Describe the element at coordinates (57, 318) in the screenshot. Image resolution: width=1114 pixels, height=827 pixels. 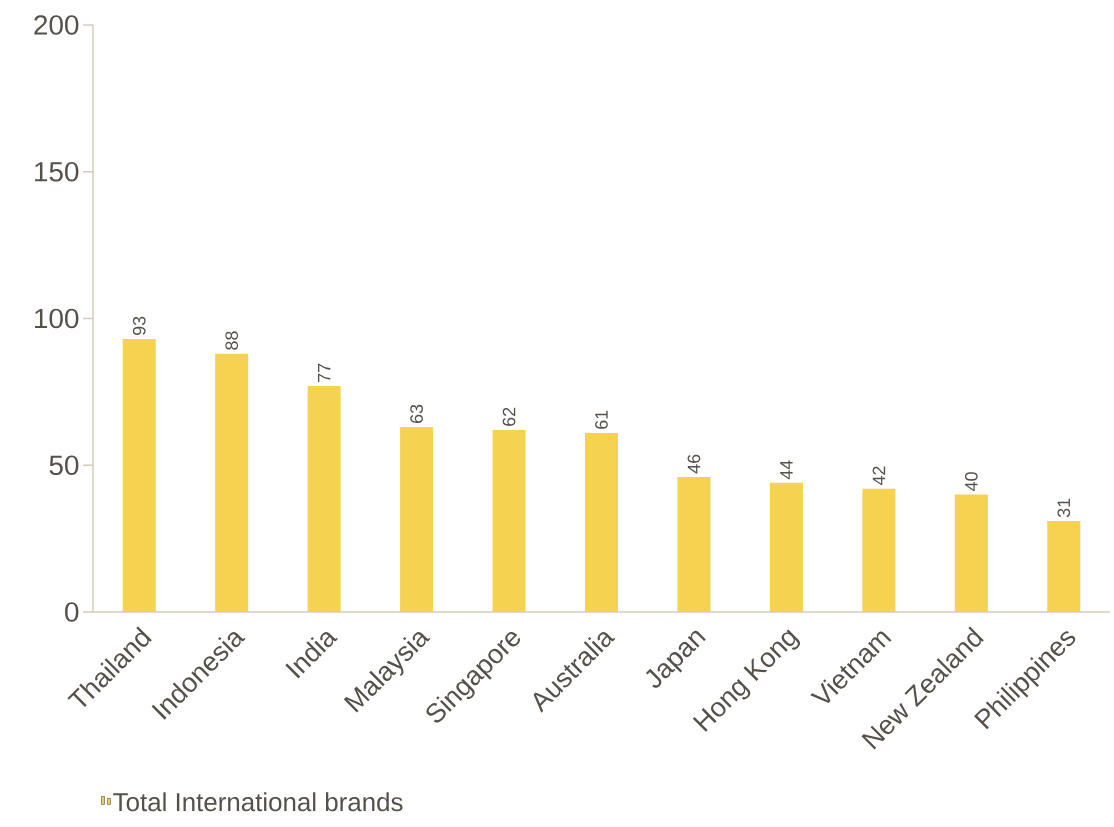
I see `y-tick-label: 100` at that location.